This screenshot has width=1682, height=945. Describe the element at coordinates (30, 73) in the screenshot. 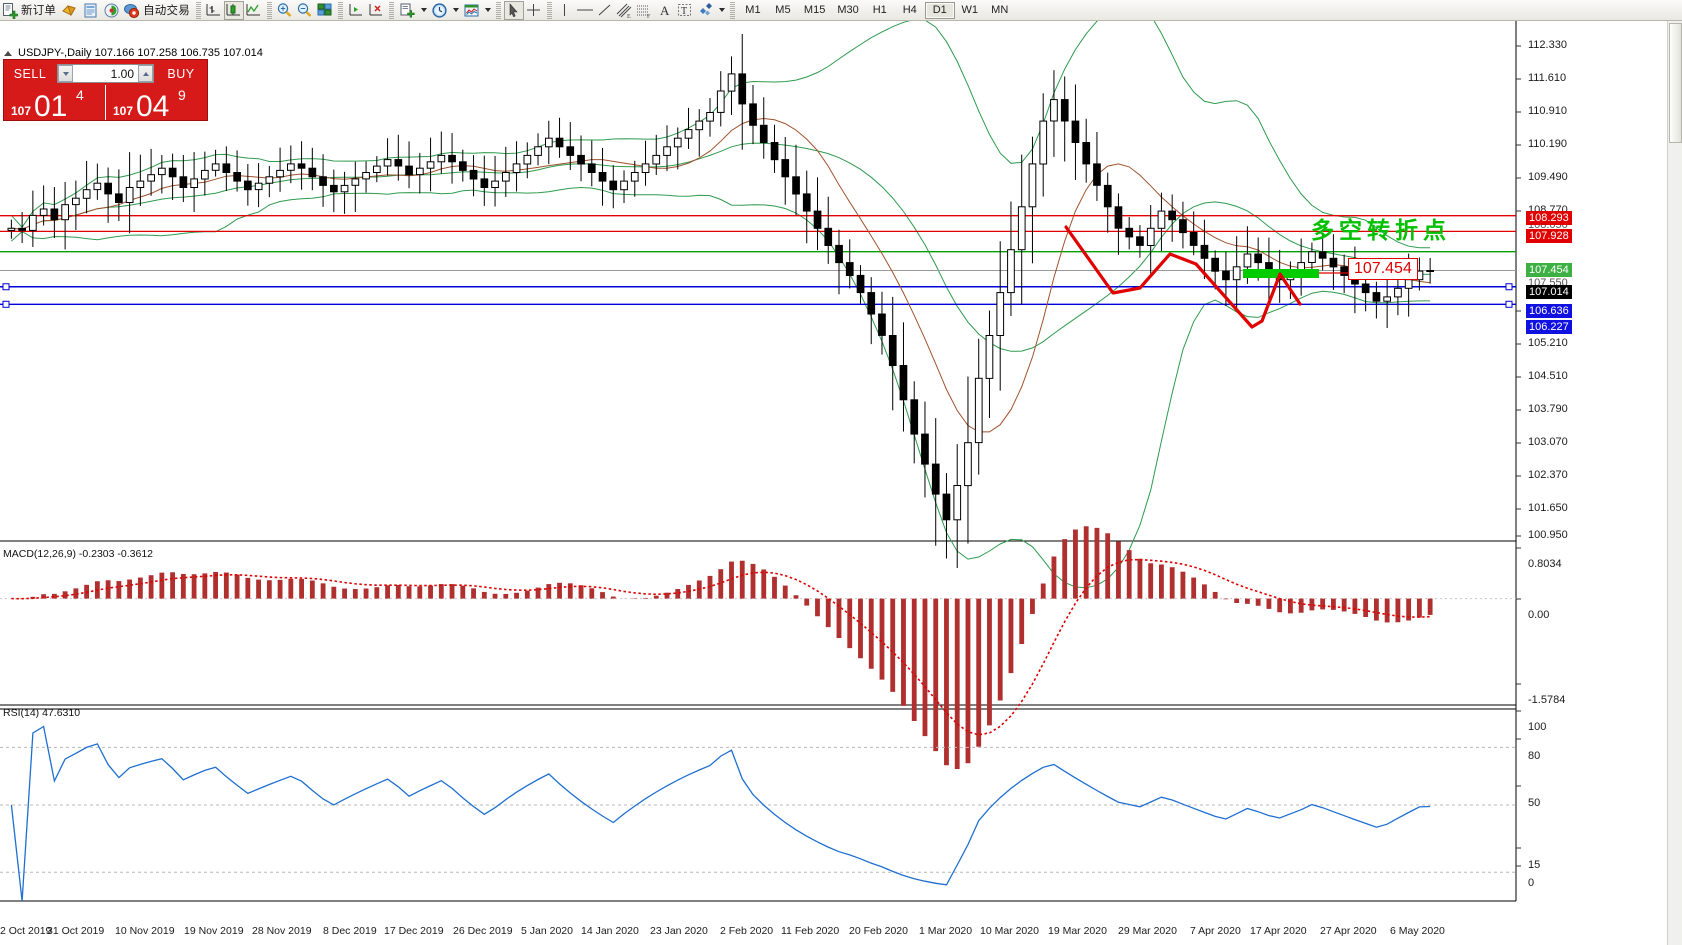

I see `sell-button-label: SELL` at that location.